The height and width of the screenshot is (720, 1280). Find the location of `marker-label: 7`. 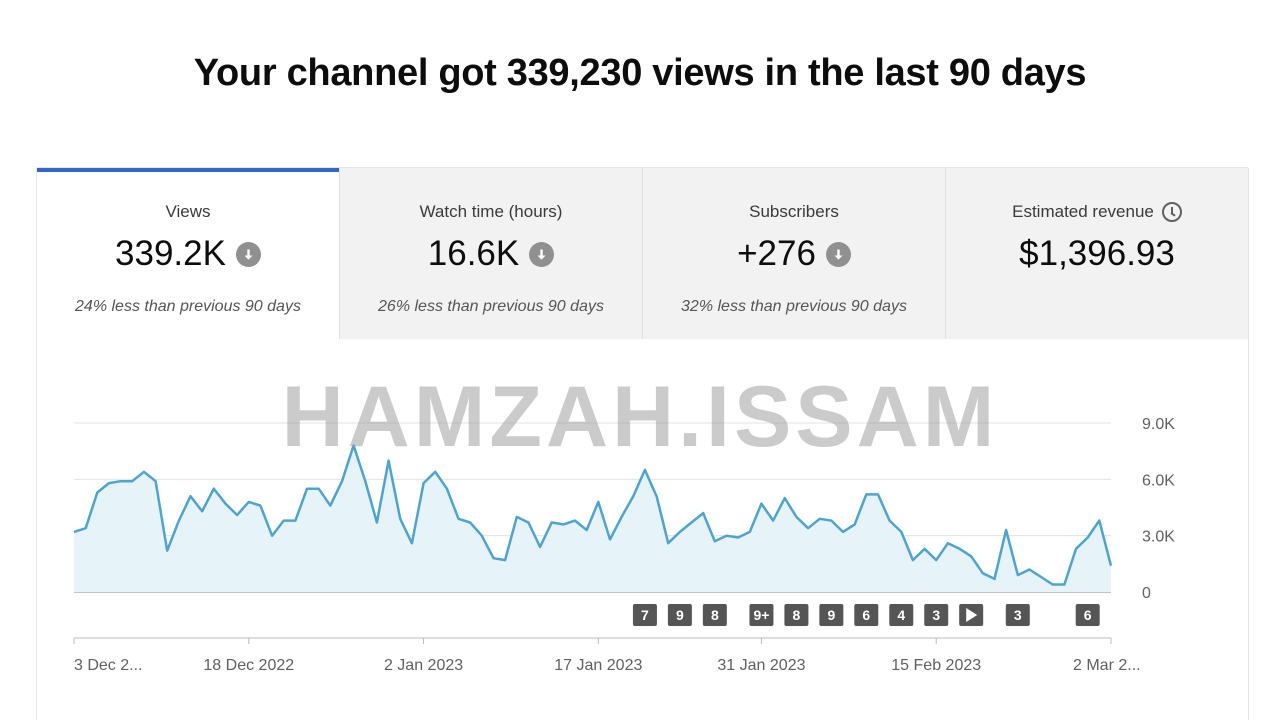

marker-label: 7 is located at coordinates (645, 615).